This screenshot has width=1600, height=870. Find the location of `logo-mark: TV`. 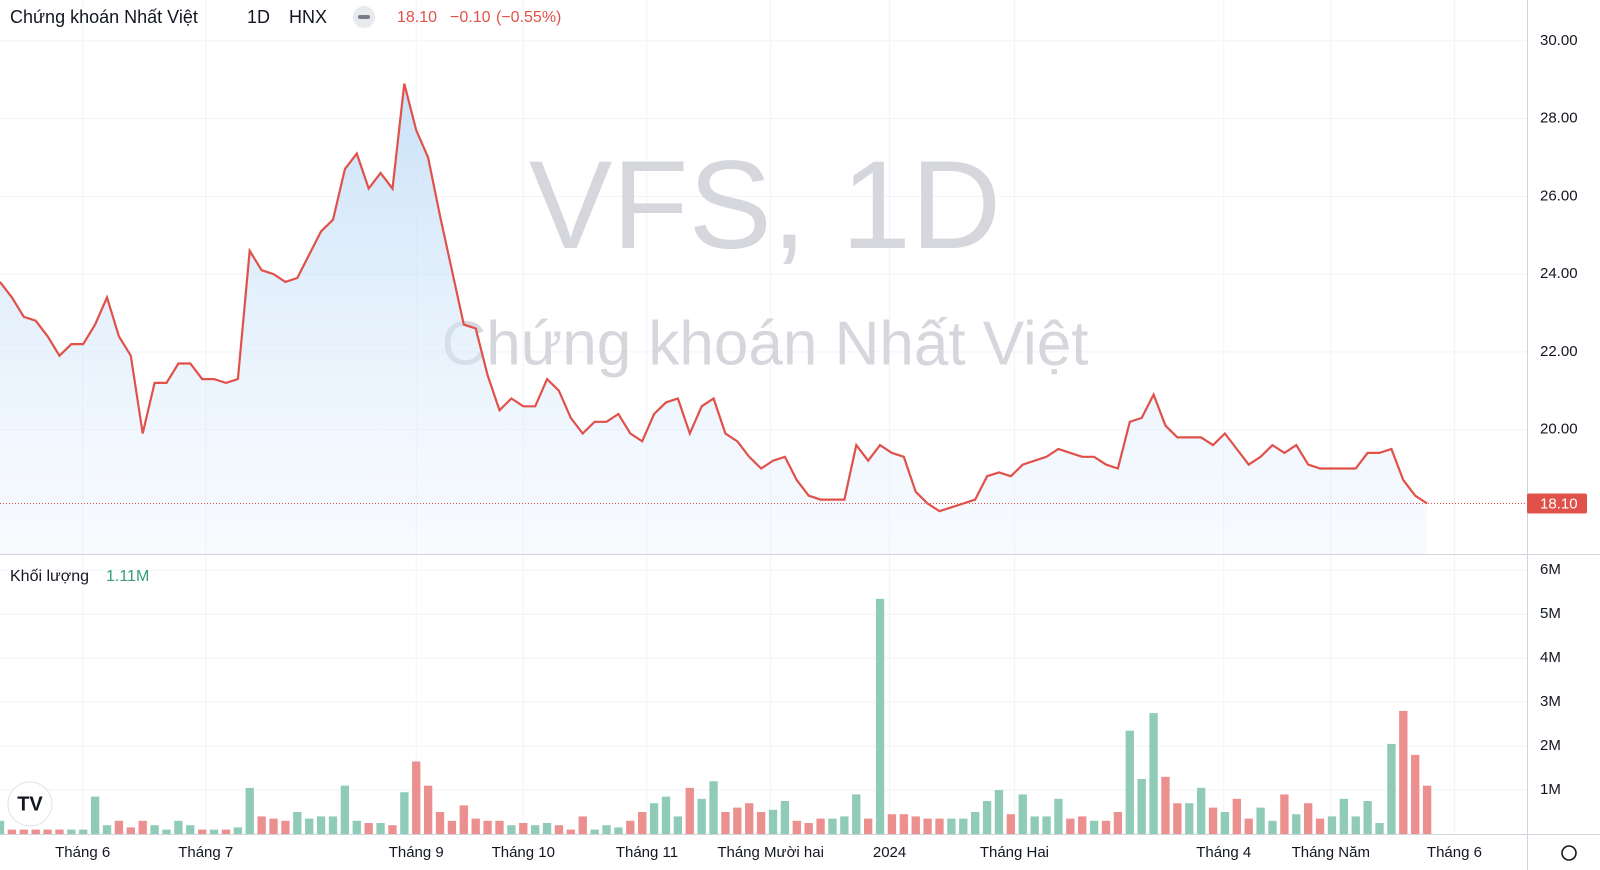

logo-mark: TV is located at coordinates (30, 804).